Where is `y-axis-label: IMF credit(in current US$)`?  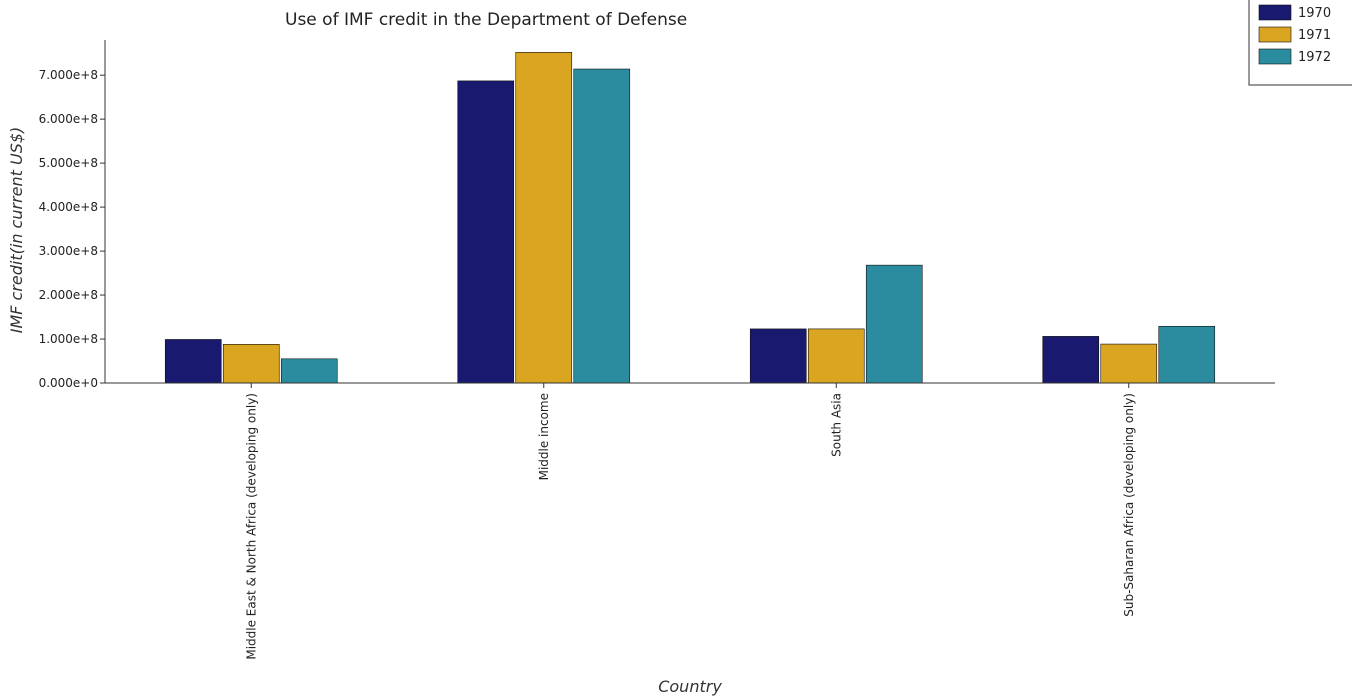 y-axis-label: IMF credit(in current US$) is located at coordinates (16, 230).